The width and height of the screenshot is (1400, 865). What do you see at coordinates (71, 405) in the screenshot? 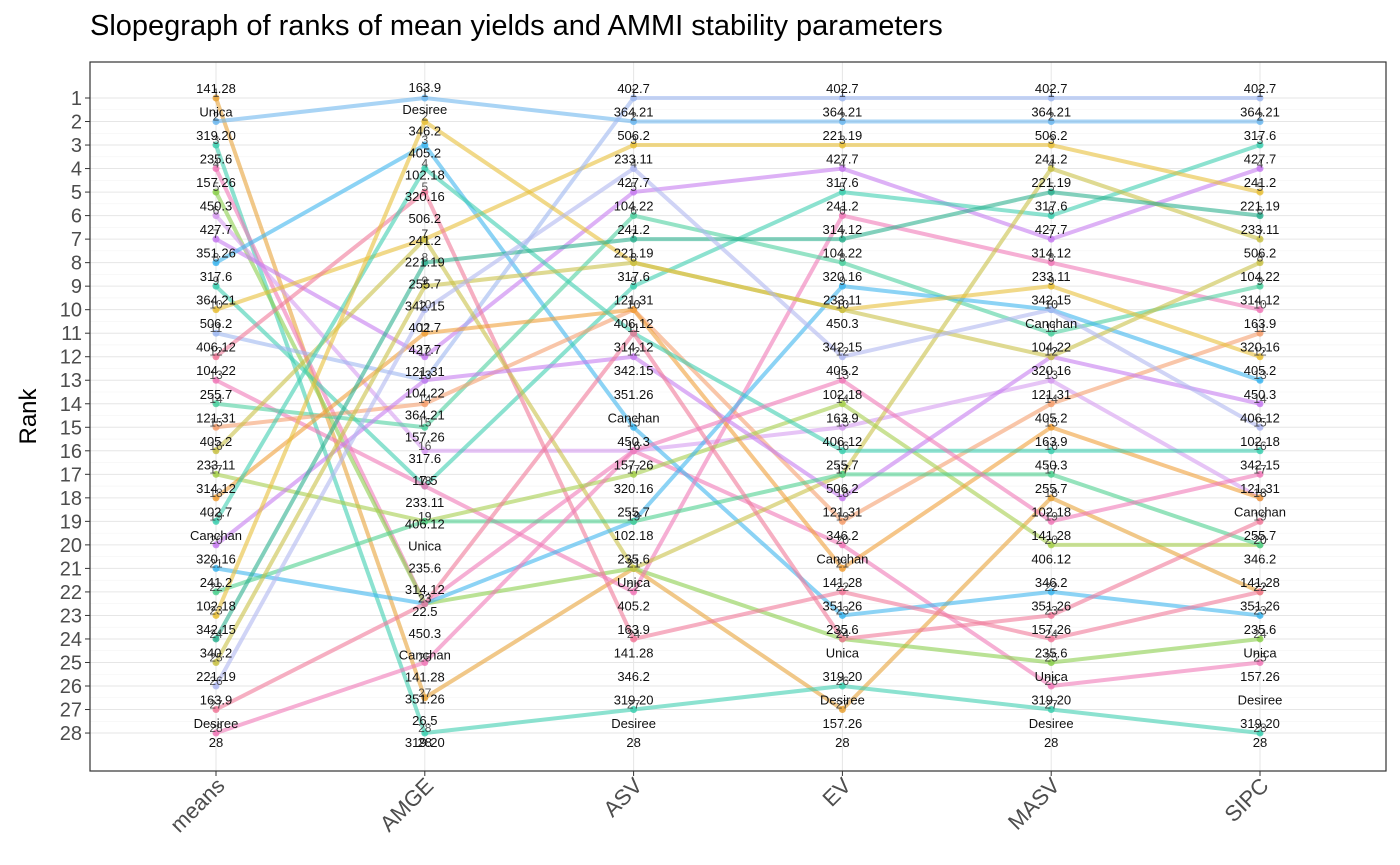
I see `y-tick-label: 14` at bounding box center [71, 405].